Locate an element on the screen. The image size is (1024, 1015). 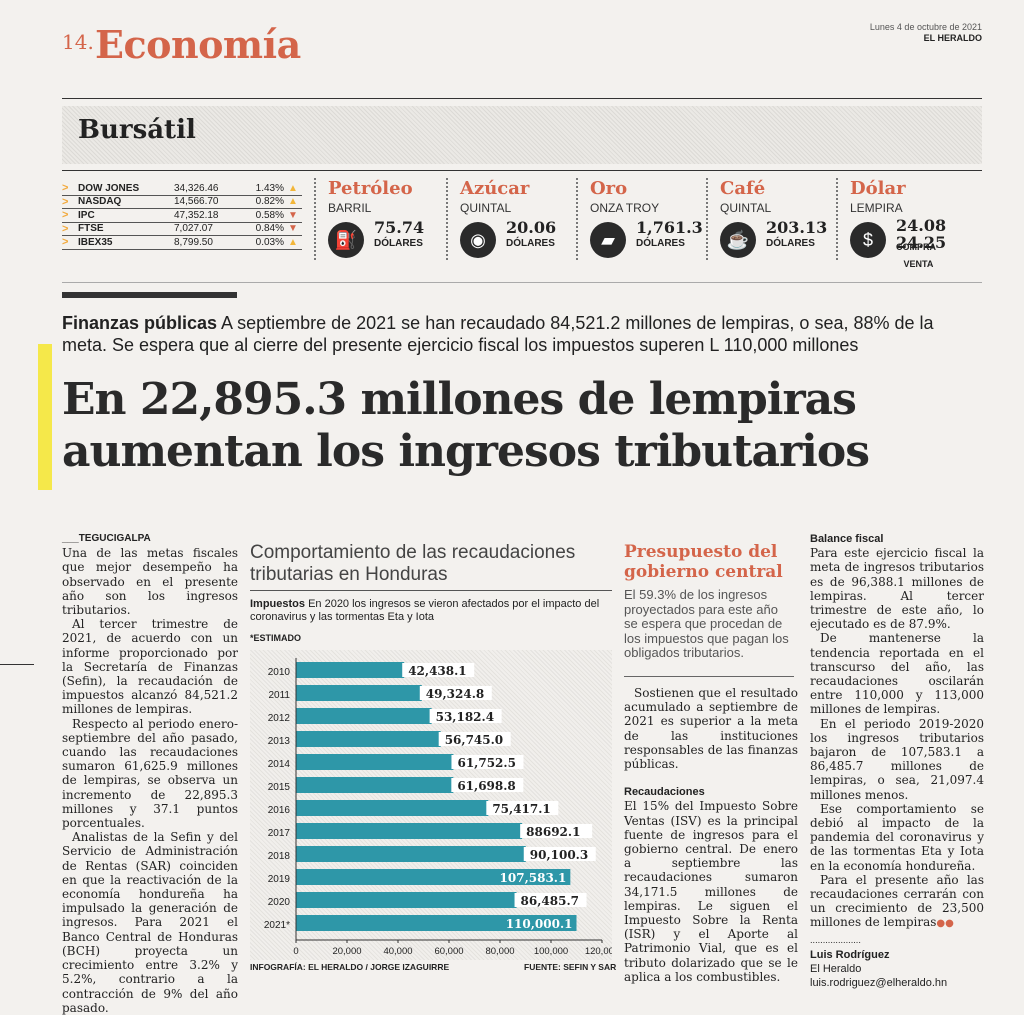
subhead-recaudaciones: Recaudaciones is located at coordinates (664, 792).